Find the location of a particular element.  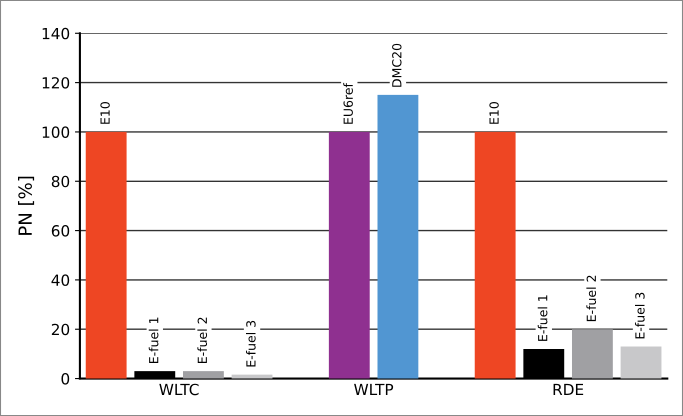

y-axis-title: PN [%] is located at coordinates (26, 205).